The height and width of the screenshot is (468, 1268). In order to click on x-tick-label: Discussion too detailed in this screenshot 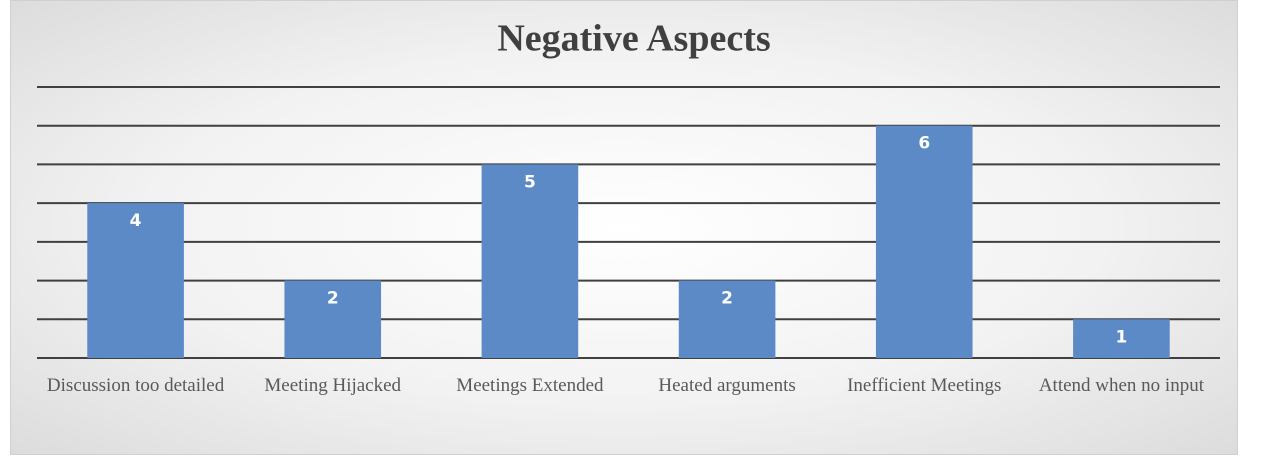, I will do `click(135, 385)`.